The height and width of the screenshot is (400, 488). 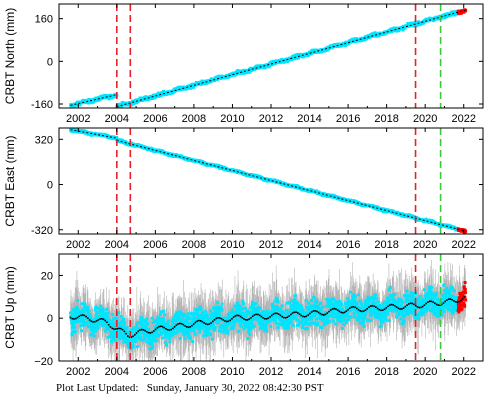 What do you see at coordinates (42, 105) in the screenshot?
I see `y-tick-label: -160` at bounding box center [42, 105].